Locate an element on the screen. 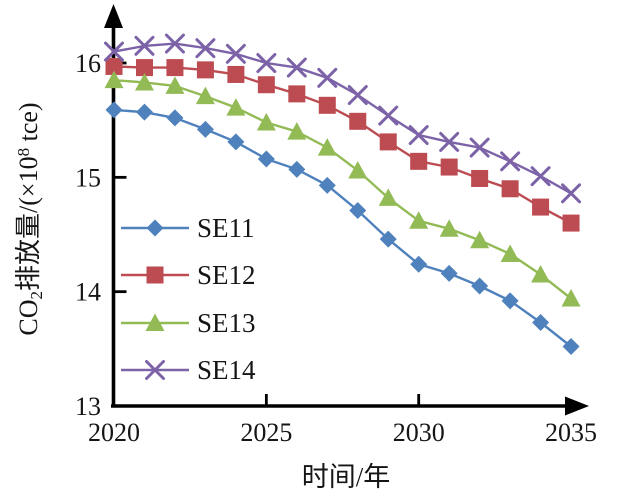  y-axis-title-sup: 8 is located at coordinates (23, 152).